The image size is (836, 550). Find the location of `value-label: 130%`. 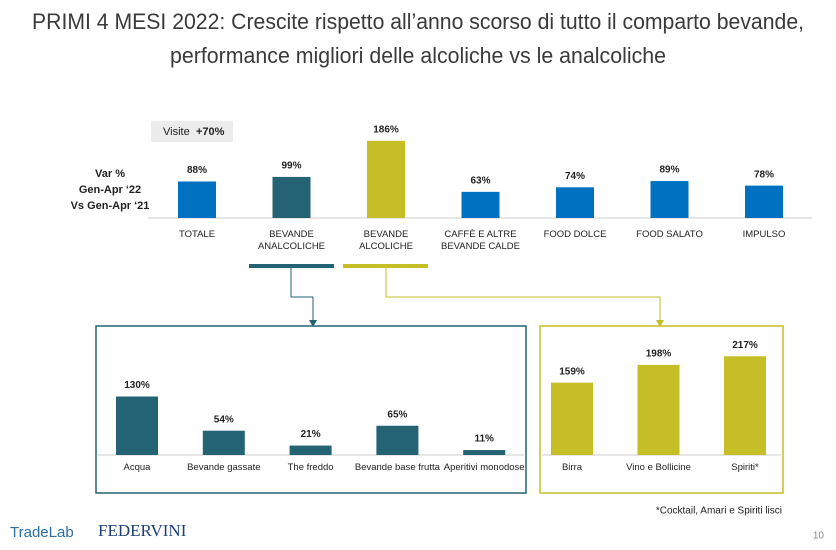

value-label: 130% is located at coordinates (137, 385).